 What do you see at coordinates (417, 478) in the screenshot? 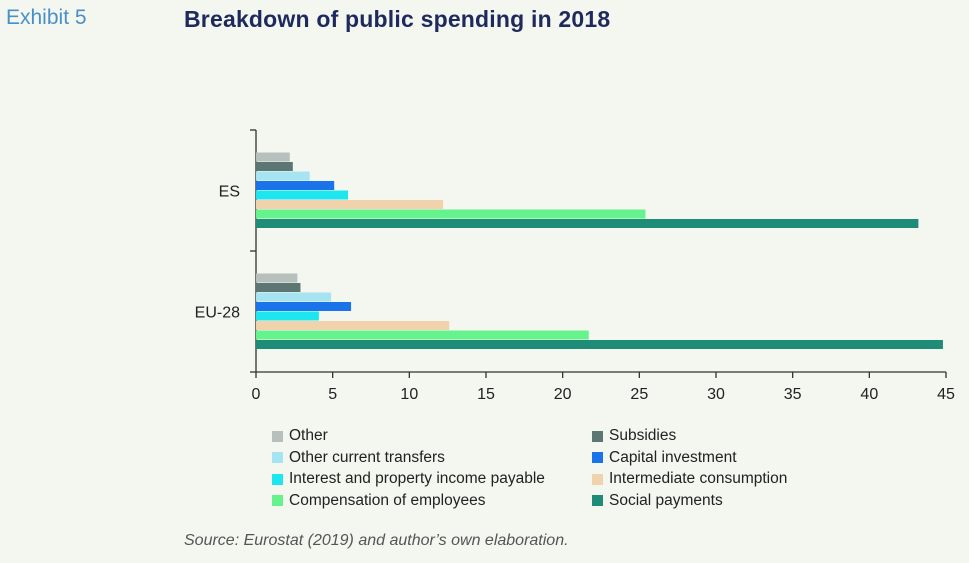
I see `legend-label: Interest and property income payable` at bounding box center [417, 478].